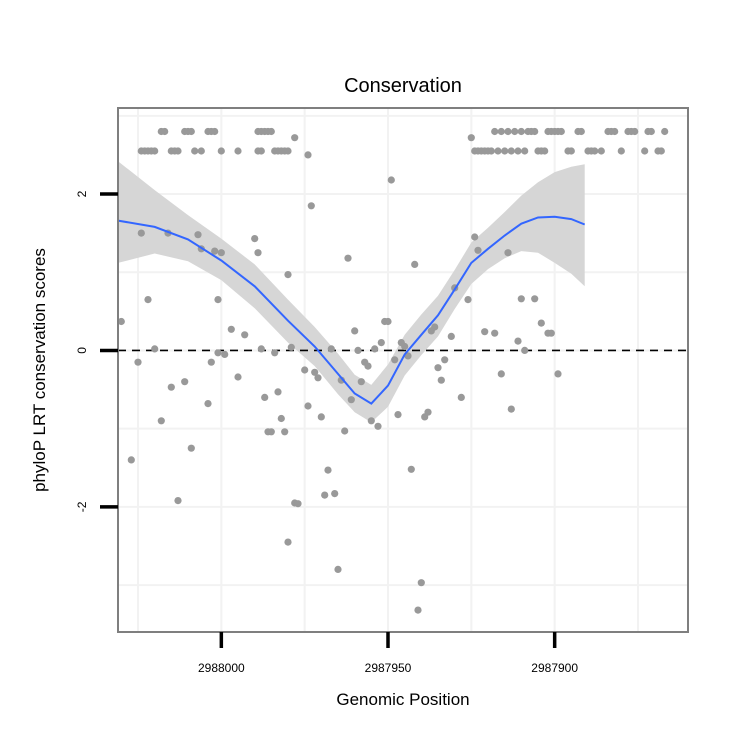 The height and width of the screenshot is (750, 750). What do you see at coordinates (402, 699) in the screenshot?
I see `x-axis-label: Genomic Position` at bounding box center [402, 699].